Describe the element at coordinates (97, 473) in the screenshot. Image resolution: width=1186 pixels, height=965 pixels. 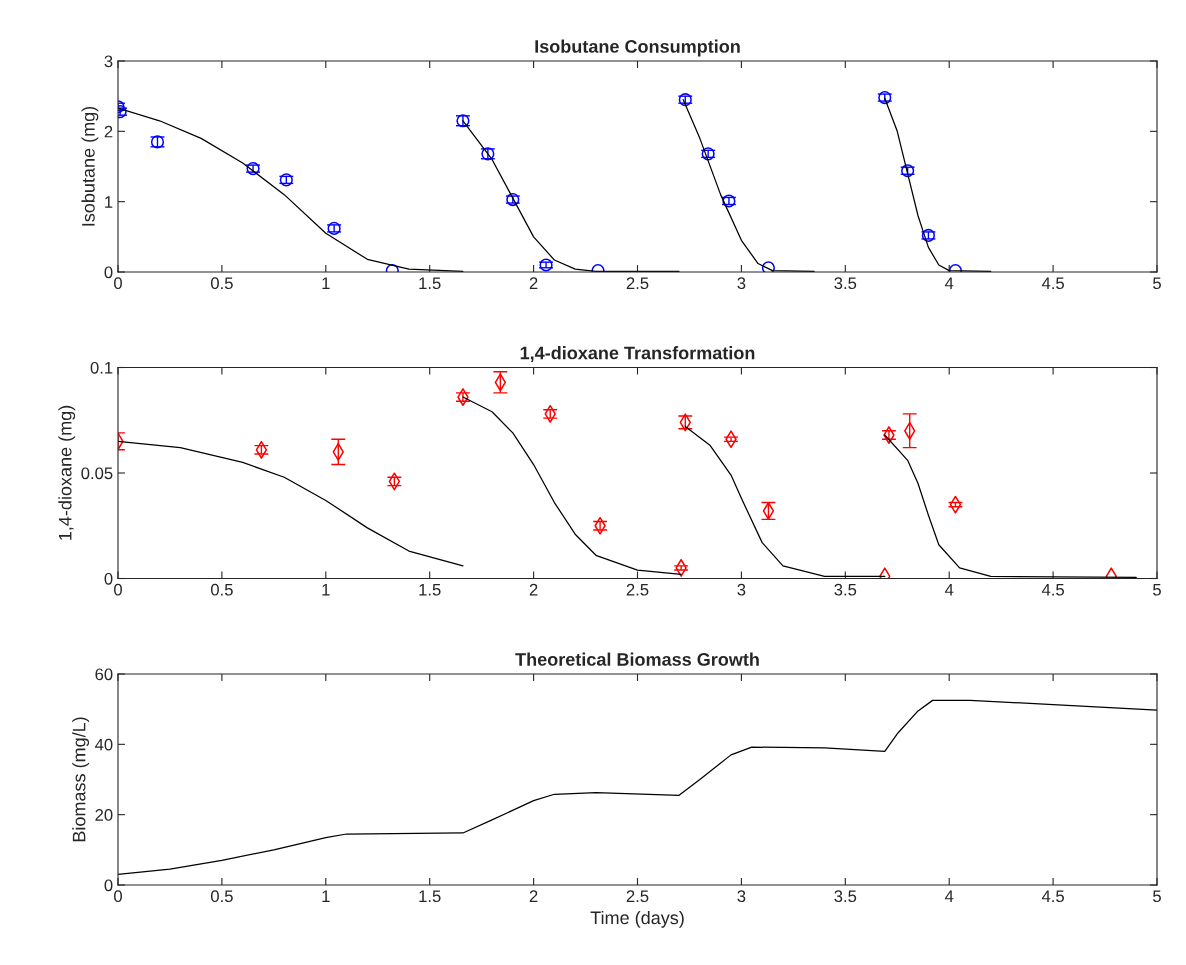
I see `y-tick-label: 0.05` at that location.